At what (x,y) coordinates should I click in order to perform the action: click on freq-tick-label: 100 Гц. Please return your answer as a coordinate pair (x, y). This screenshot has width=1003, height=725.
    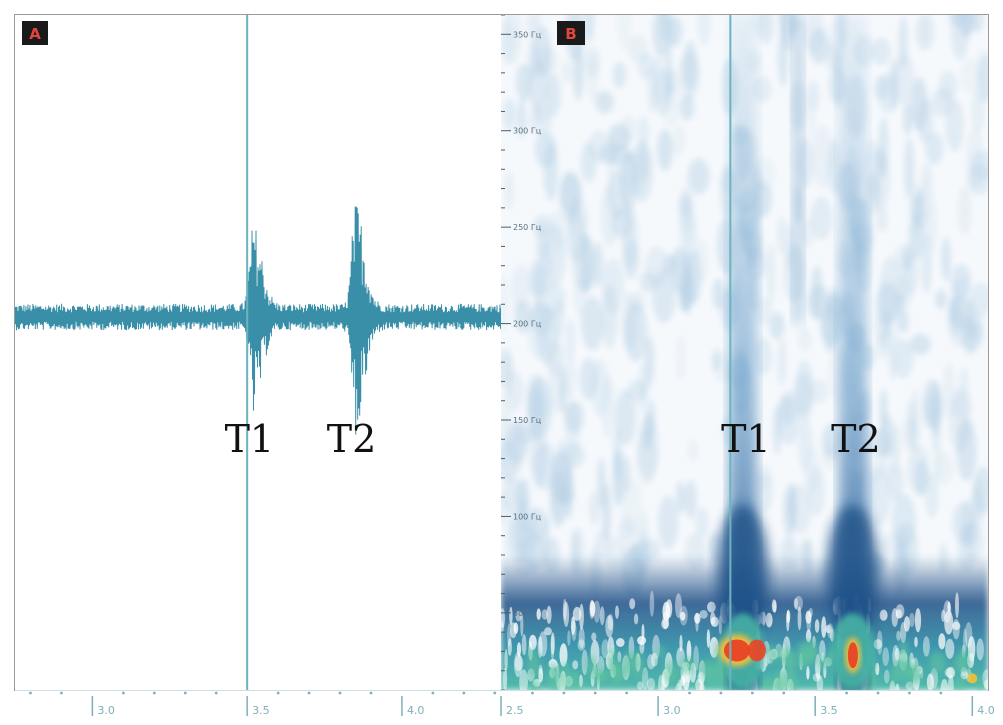
    Looking at the image, I should click on (527, 516).